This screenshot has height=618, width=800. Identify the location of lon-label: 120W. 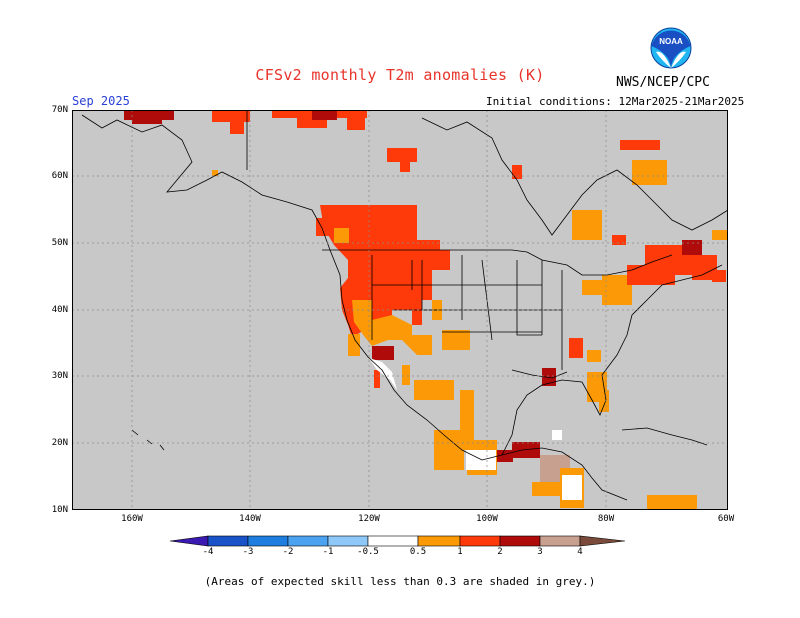
(369, 519).